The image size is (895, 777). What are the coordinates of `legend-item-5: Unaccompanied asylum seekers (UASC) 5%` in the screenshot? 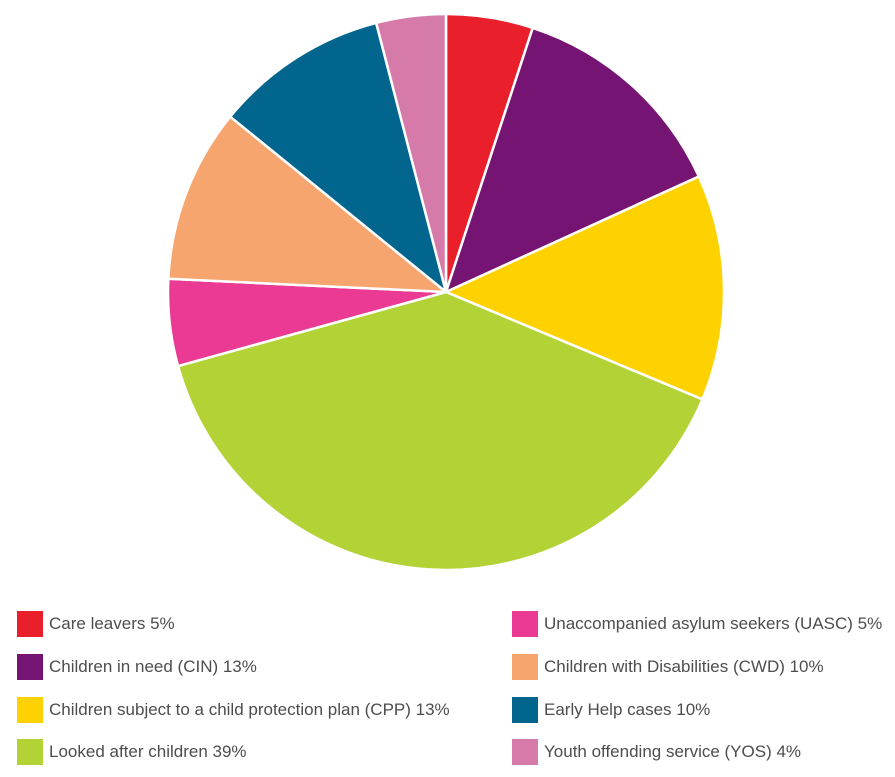 It's located at (697, 624).